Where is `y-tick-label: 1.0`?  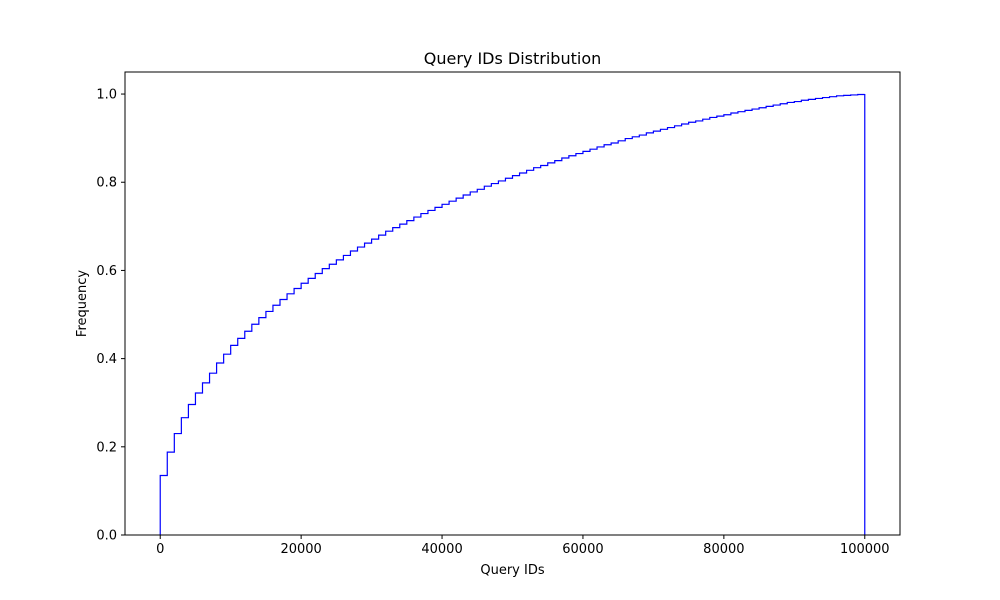 y-tick-label: 1.0 is located at coordinates (106, 95).